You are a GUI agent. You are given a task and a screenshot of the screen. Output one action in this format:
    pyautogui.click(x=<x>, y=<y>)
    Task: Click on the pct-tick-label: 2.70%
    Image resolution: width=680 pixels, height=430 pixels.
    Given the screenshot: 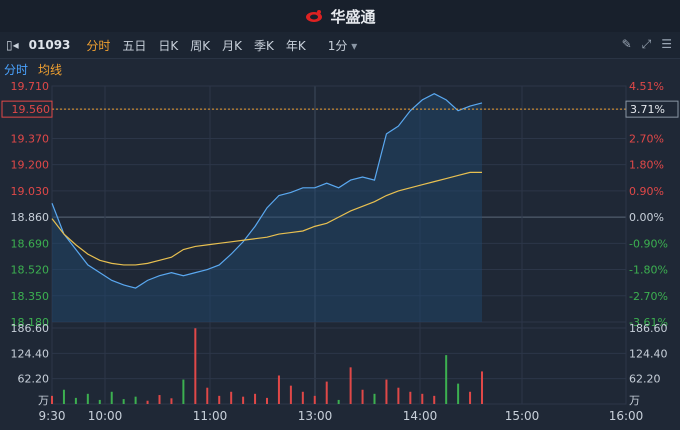 What is the action you would take?
    pyautogui.click(x=646, y=138)
    